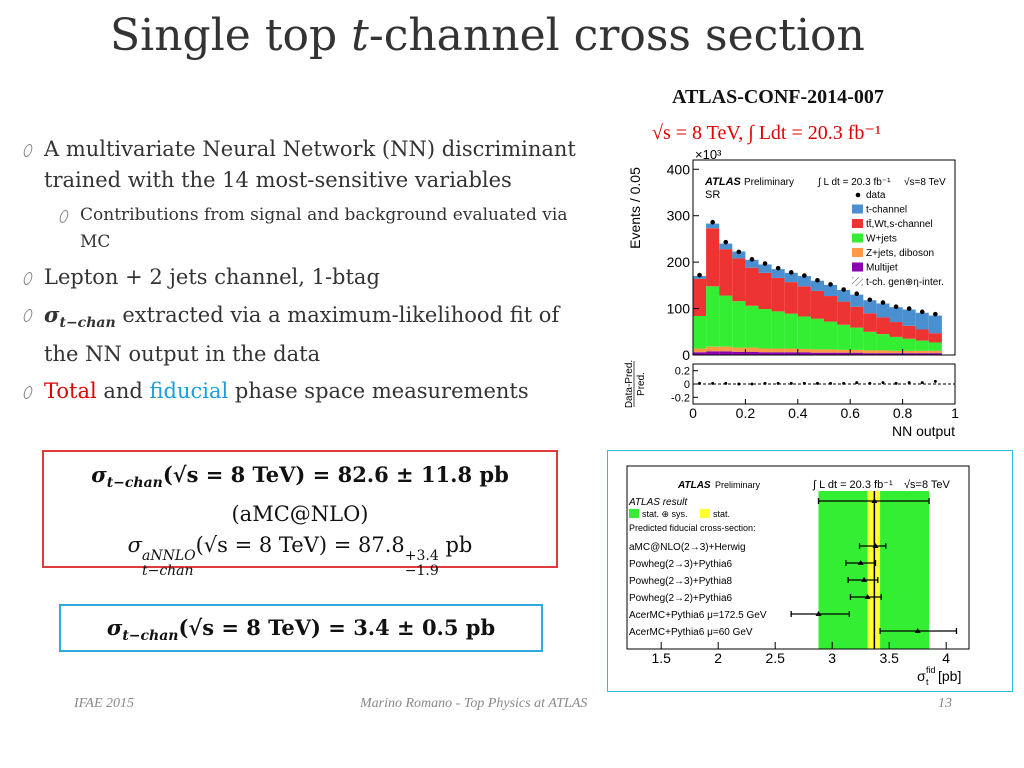  What do you see at coordinates (946, 658) in the screenshot?
I see `x-tick-label: 4` at bounding box center [946, 658].